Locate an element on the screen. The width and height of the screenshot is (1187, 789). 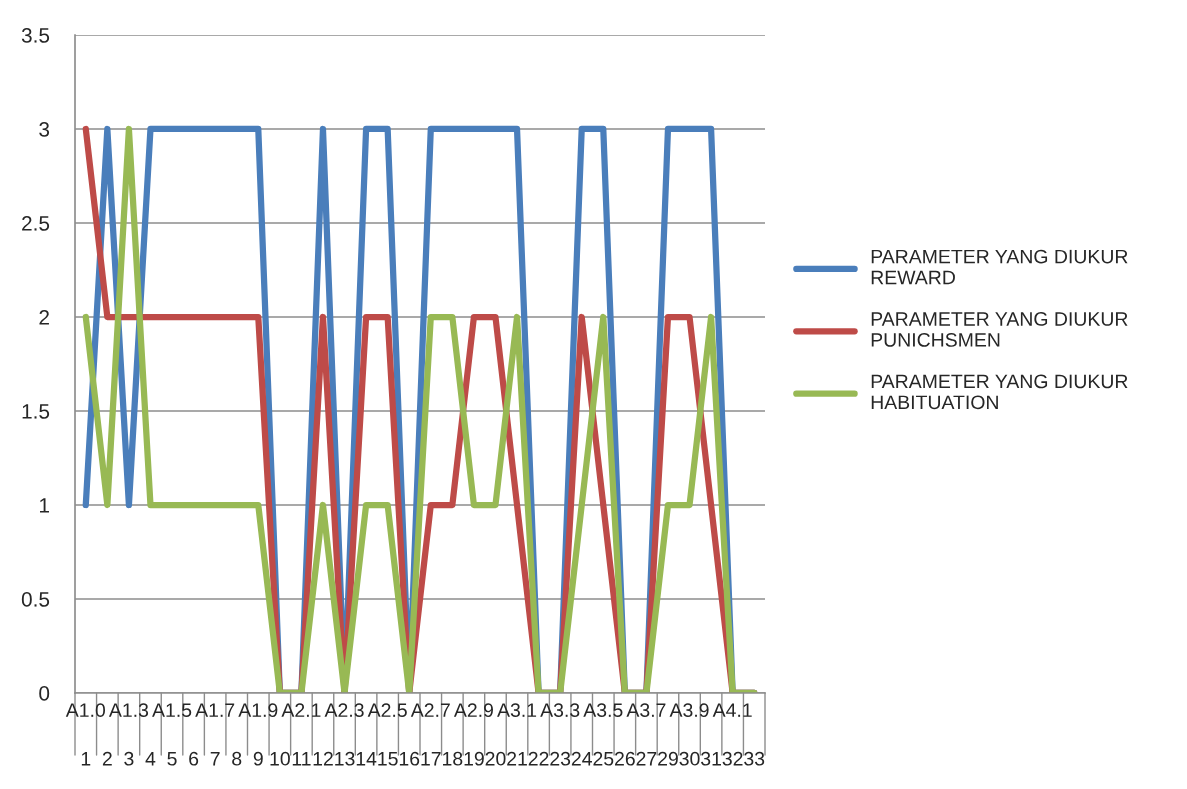
x-tick-label: 30 is located at coordinates (689, 758).